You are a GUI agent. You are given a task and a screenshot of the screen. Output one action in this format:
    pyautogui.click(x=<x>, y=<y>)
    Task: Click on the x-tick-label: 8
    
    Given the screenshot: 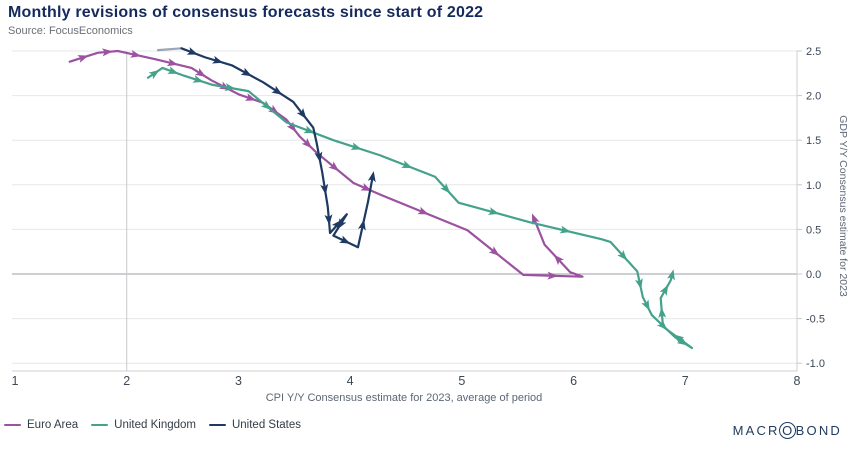 What is the action you would take?
    pyautogui.click(x=797, y=381)
    